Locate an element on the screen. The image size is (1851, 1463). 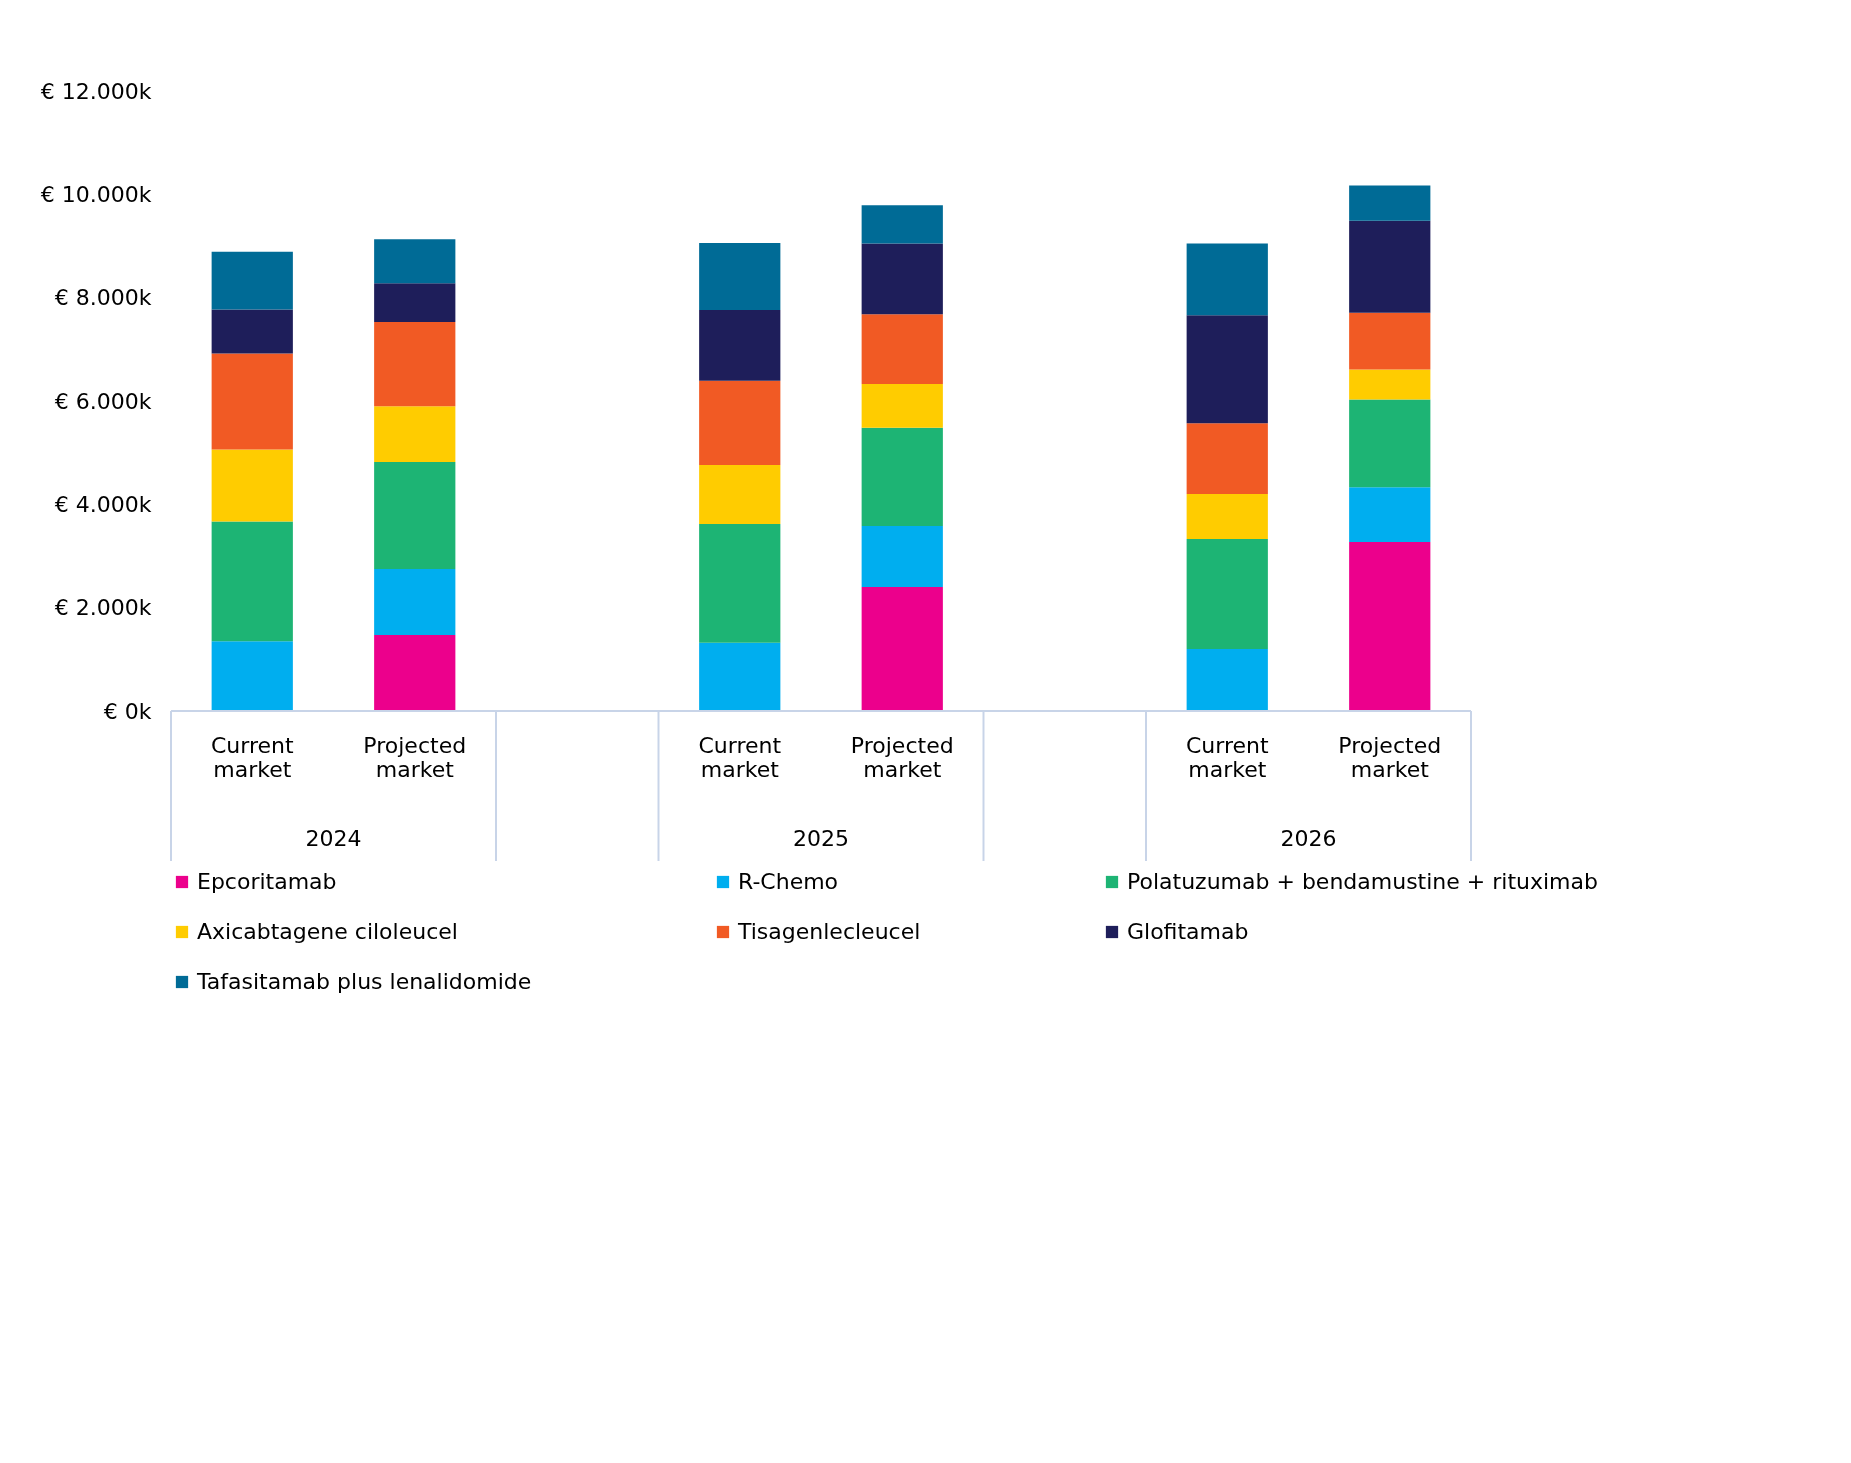
text: 2024 is located at coordinates (333, 838).